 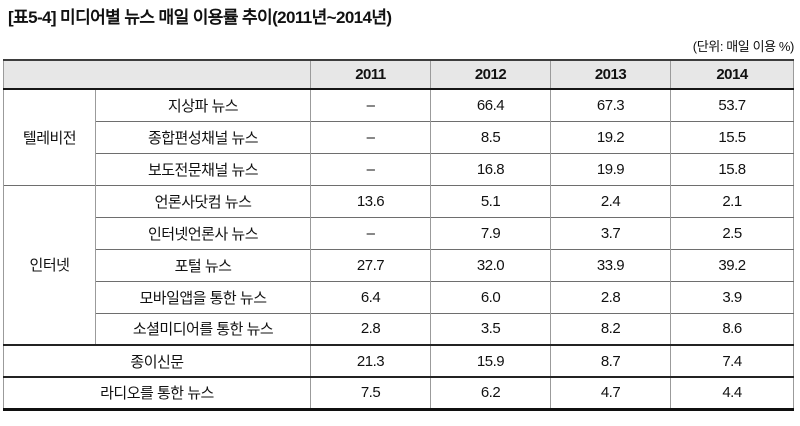 I want to click on table-row: 보도전문채널 뉴스 – 16.8 19.9 15.8, so click(x=399, y=168).